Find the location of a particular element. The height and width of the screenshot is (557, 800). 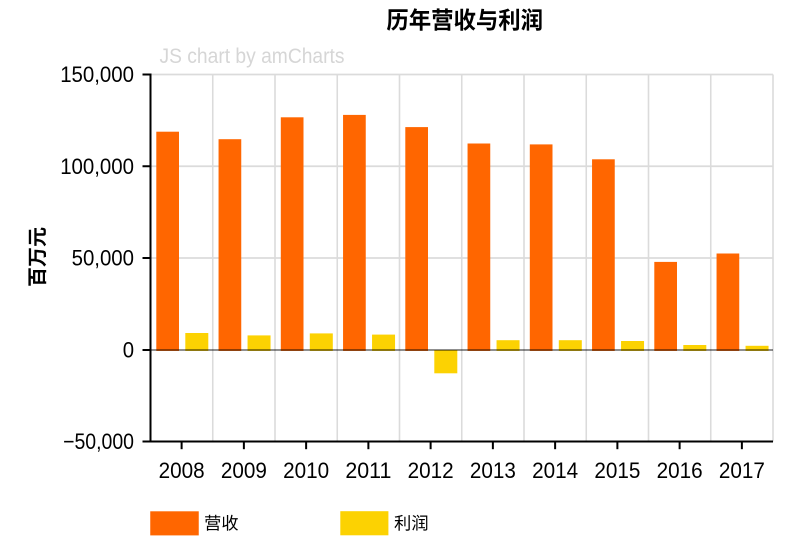

svg-text: 2016 is located at coordinates (680, 470).